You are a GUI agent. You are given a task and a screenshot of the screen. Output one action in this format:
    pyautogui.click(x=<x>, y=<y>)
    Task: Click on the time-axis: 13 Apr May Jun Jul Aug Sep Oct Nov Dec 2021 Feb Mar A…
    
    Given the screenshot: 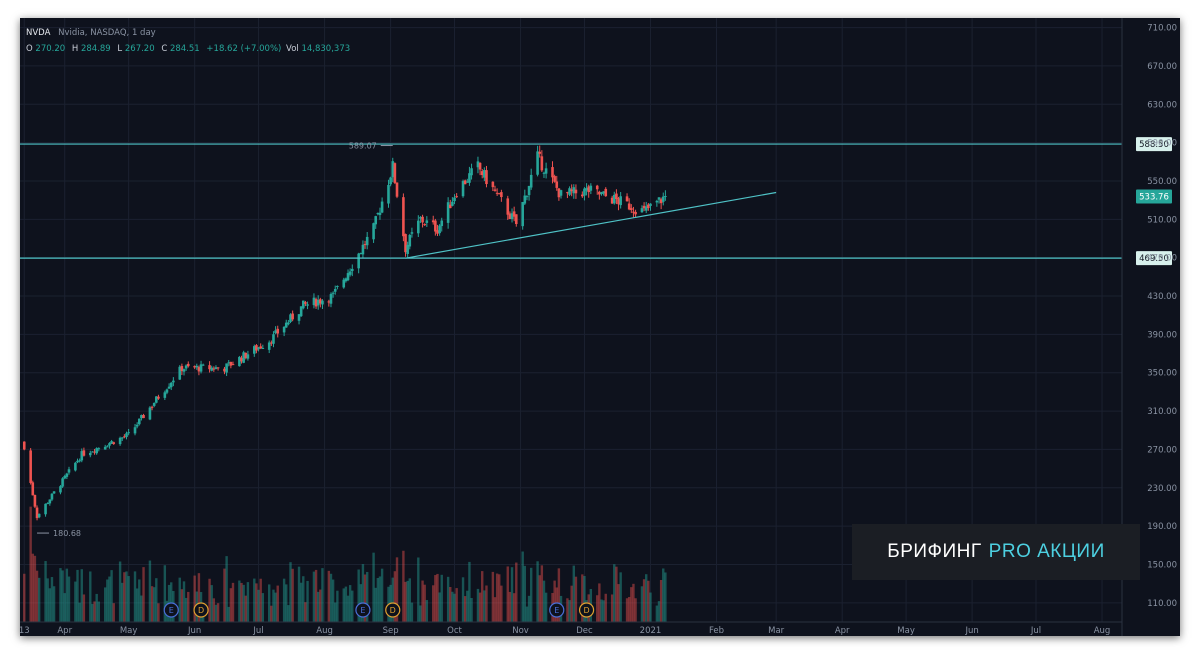 What is the action you would take?
    pyautogui.click(x=571, y=628)
    